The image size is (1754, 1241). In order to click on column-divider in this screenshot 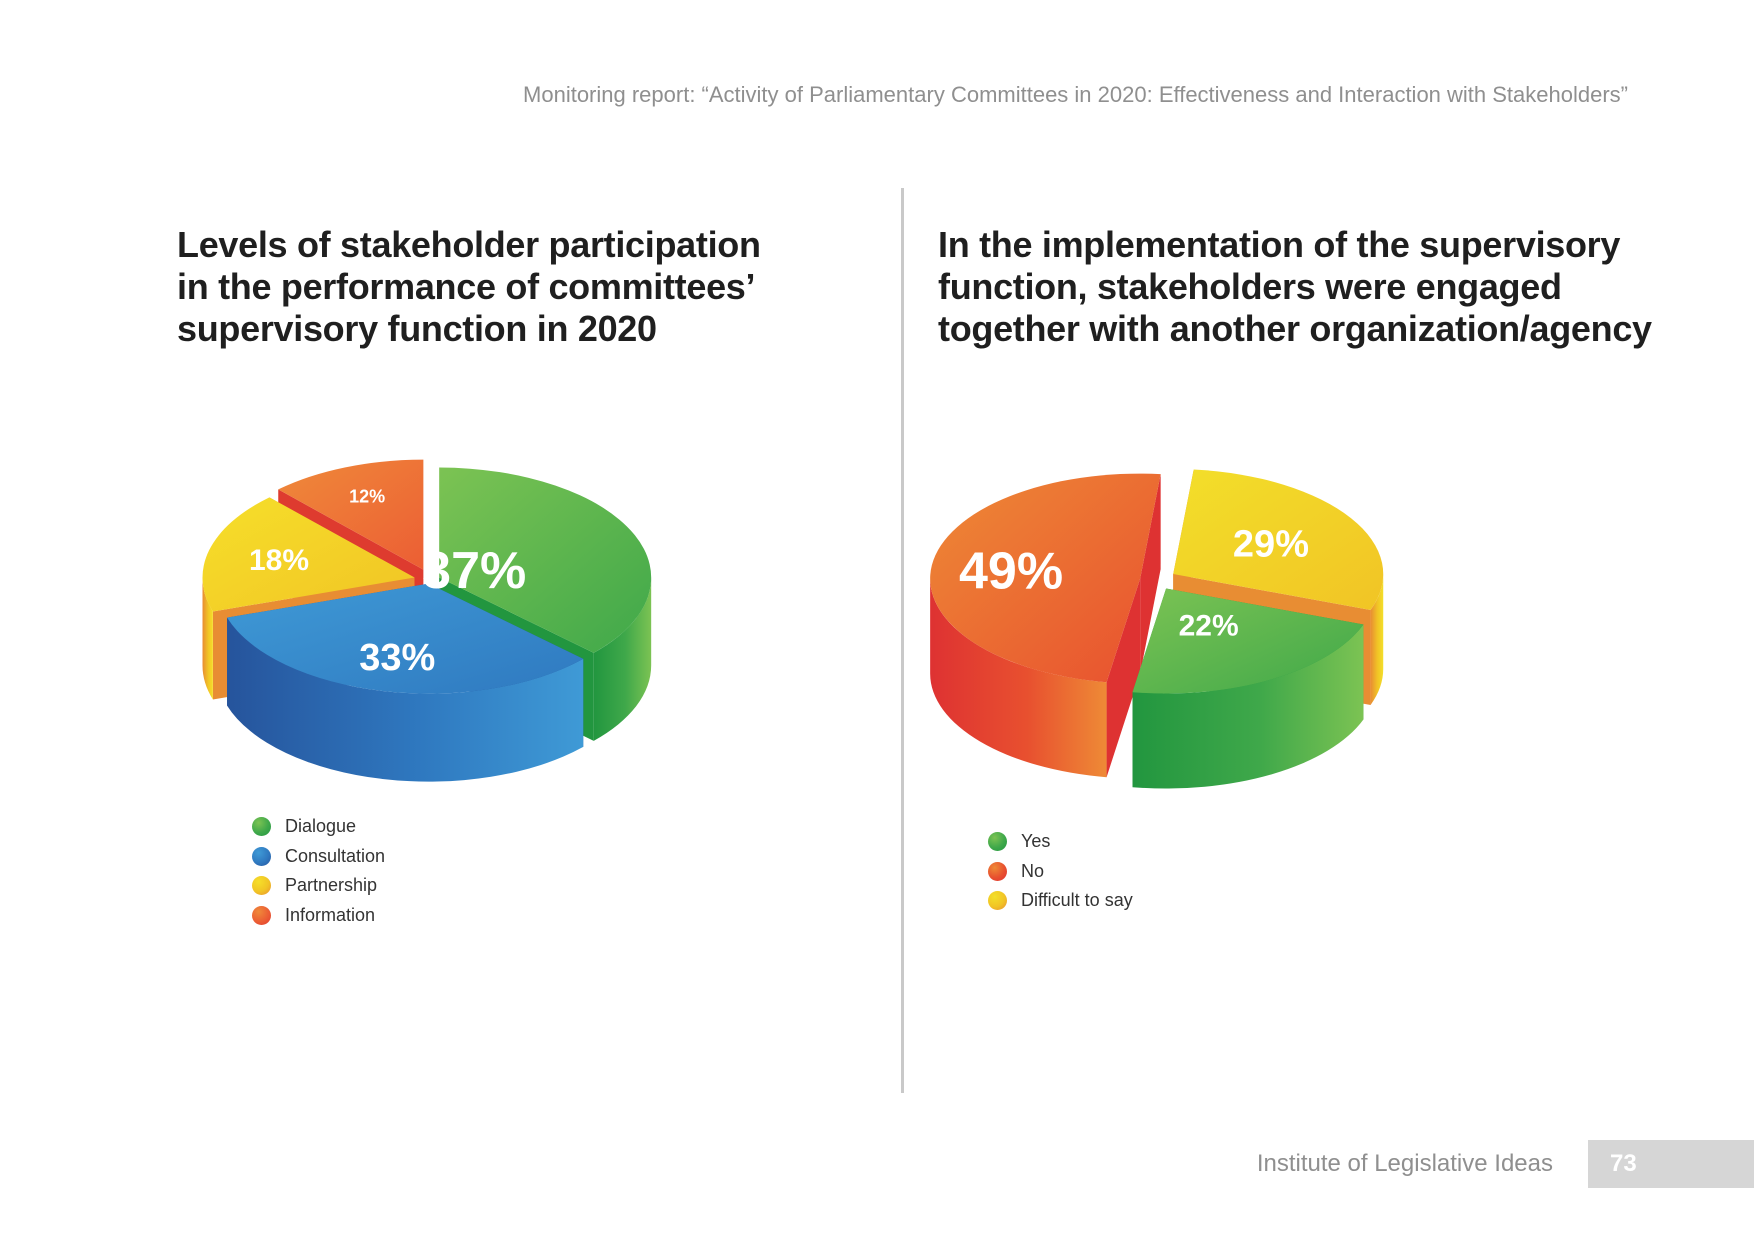, I will do `click(902, 640)`.